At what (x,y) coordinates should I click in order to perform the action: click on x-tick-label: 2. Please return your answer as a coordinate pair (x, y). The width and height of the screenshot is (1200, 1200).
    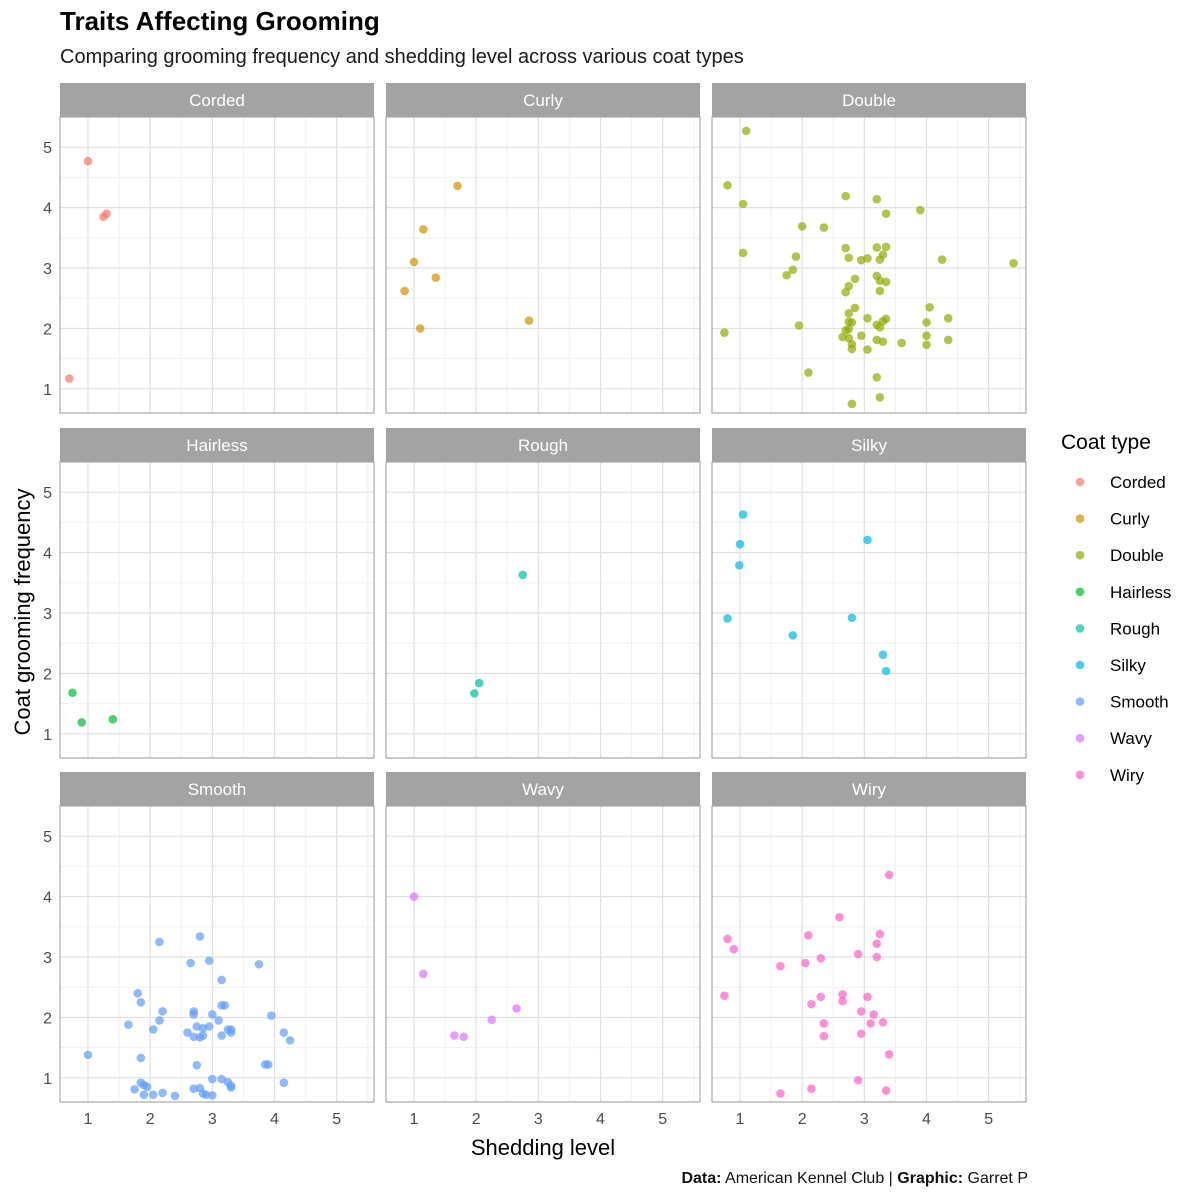
    Looking at the image, I should click on (476, 1119).